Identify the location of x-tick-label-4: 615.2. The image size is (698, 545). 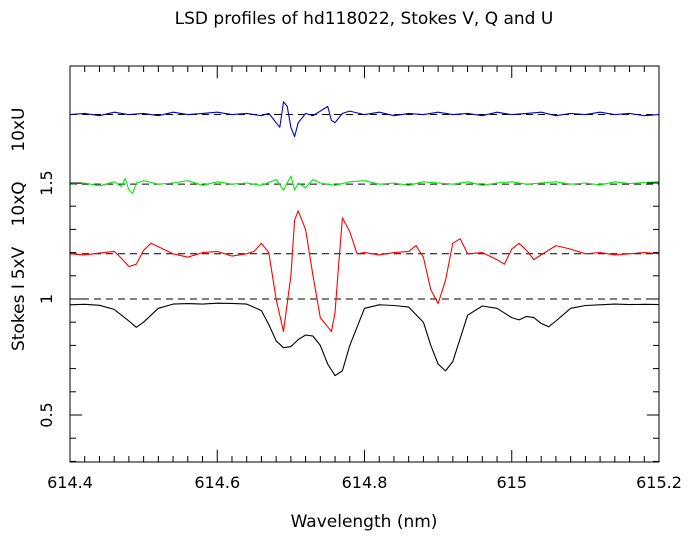
(659, 482).